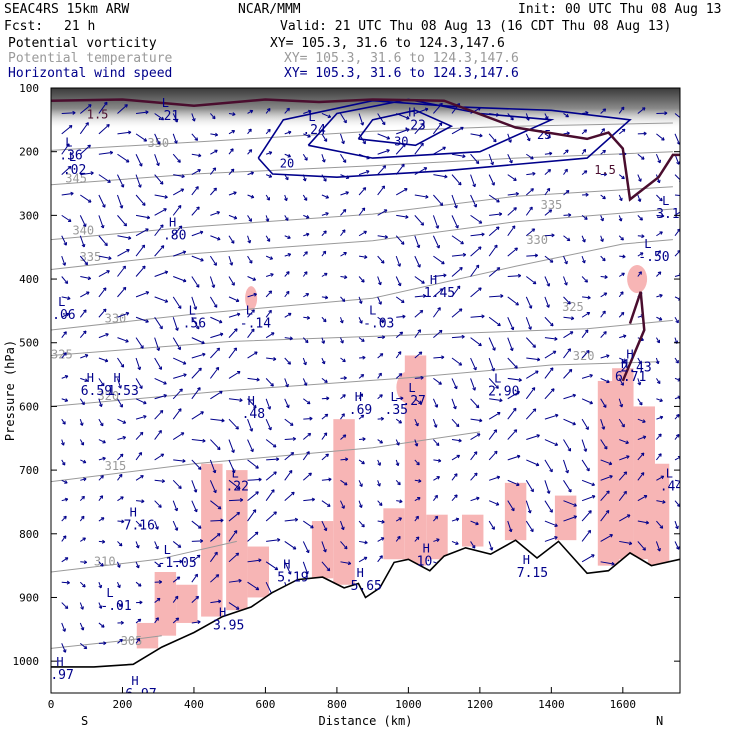 The width and height of the screenshot is (740, 740). I want to click on extremum-value: 1.53, so click(123, 391).